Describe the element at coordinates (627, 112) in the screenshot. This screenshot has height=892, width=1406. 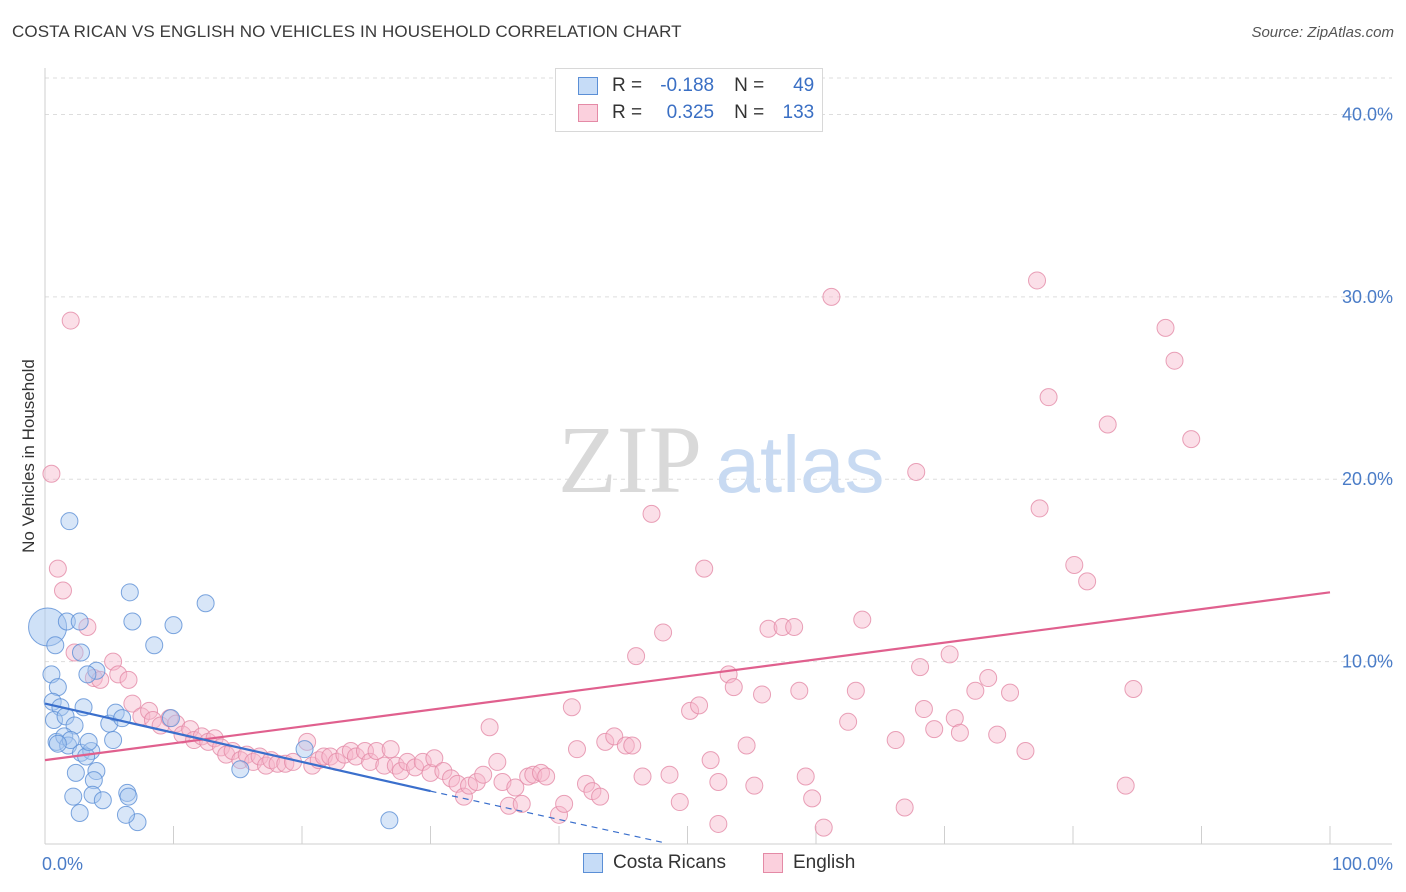
I see `english-r-label: R =` at that location.